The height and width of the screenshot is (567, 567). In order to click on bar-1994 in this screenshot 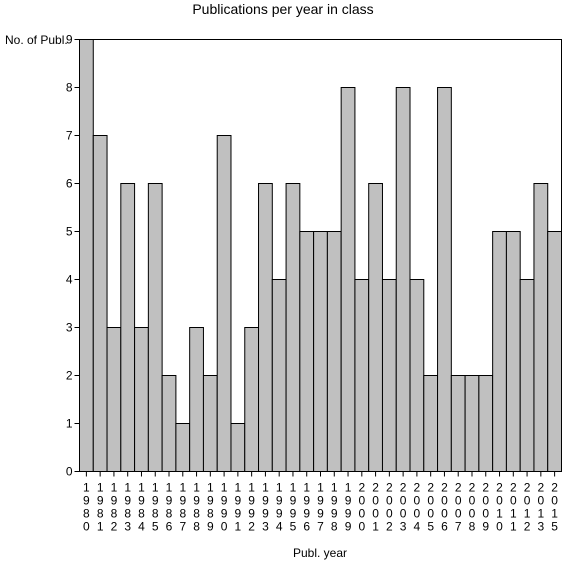, I will do `click(279, 375)`.